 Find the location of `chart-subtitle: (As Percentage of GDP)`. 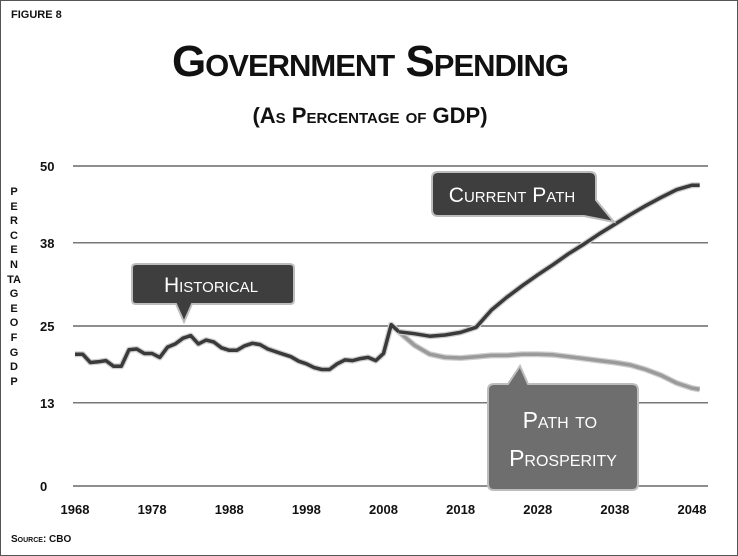

chart-subtitle: (As Percentage of GDP) is located at coordinates (370, 115).